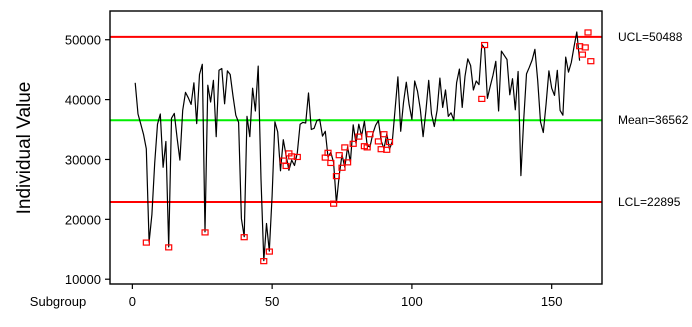  I want to click on y-tick-label: 20000, so click(83, 219).